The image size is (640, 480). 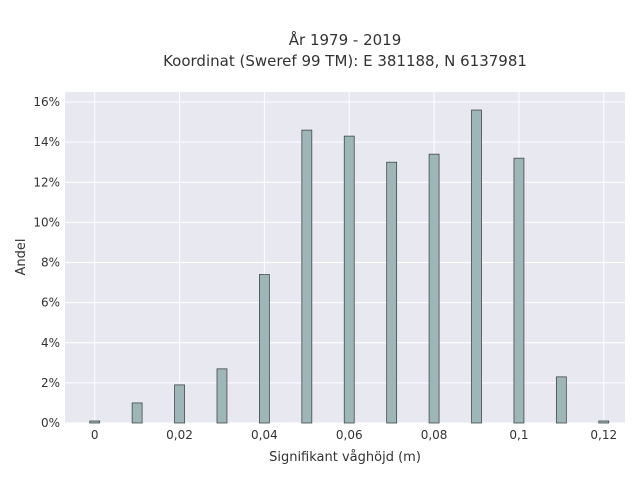 I want to click on y-axis-title: Andel, so click(x=21, y=257).